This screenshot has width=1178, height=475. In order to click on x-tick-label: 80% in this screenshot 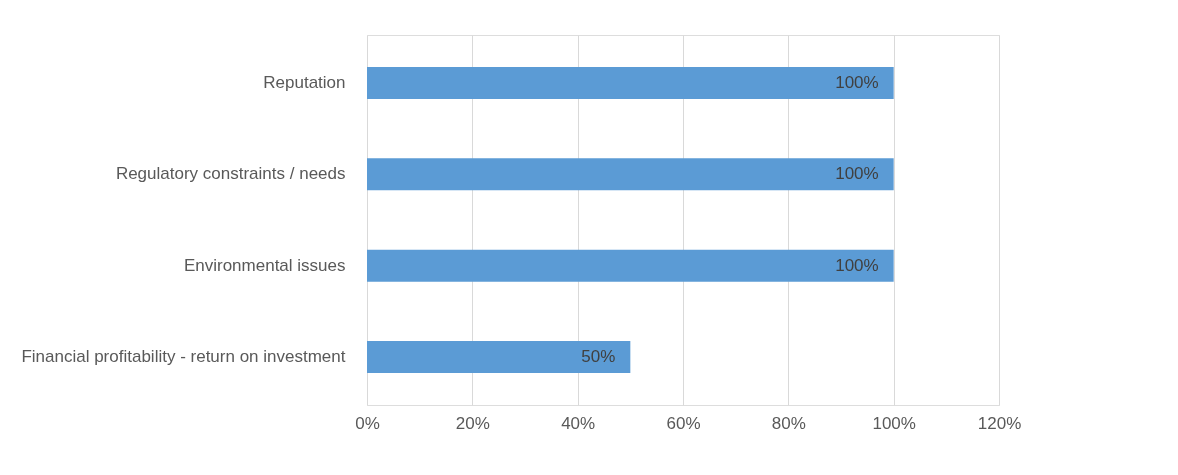, I will do `click(788, 423)`.